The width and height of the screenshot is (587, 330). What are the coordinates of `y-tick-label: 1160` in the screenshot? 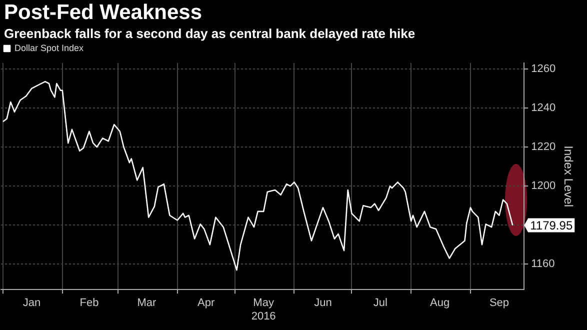 It's located at (543, 264).